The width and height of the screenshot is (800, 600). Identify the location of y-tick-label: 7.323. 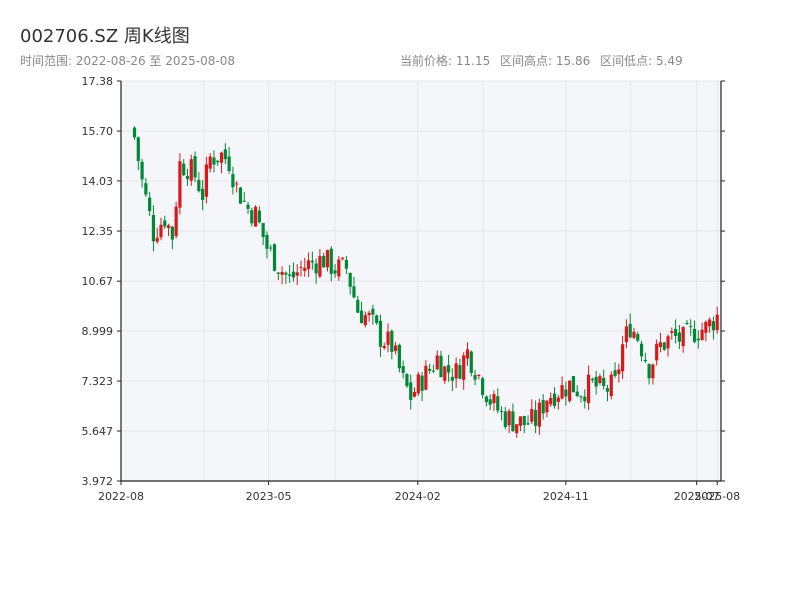
(98, 381).